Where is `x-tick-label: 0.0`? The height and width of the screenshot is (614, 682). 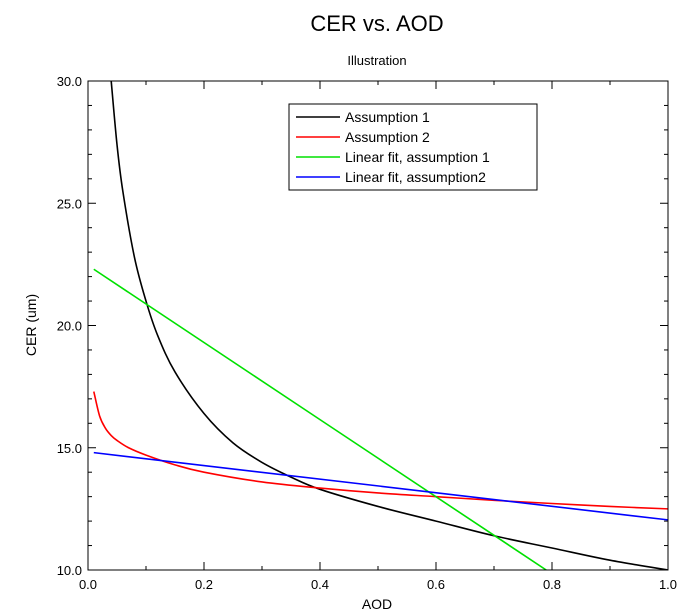 x-tick-label: 0.0 is located at coordinates (88, 584).